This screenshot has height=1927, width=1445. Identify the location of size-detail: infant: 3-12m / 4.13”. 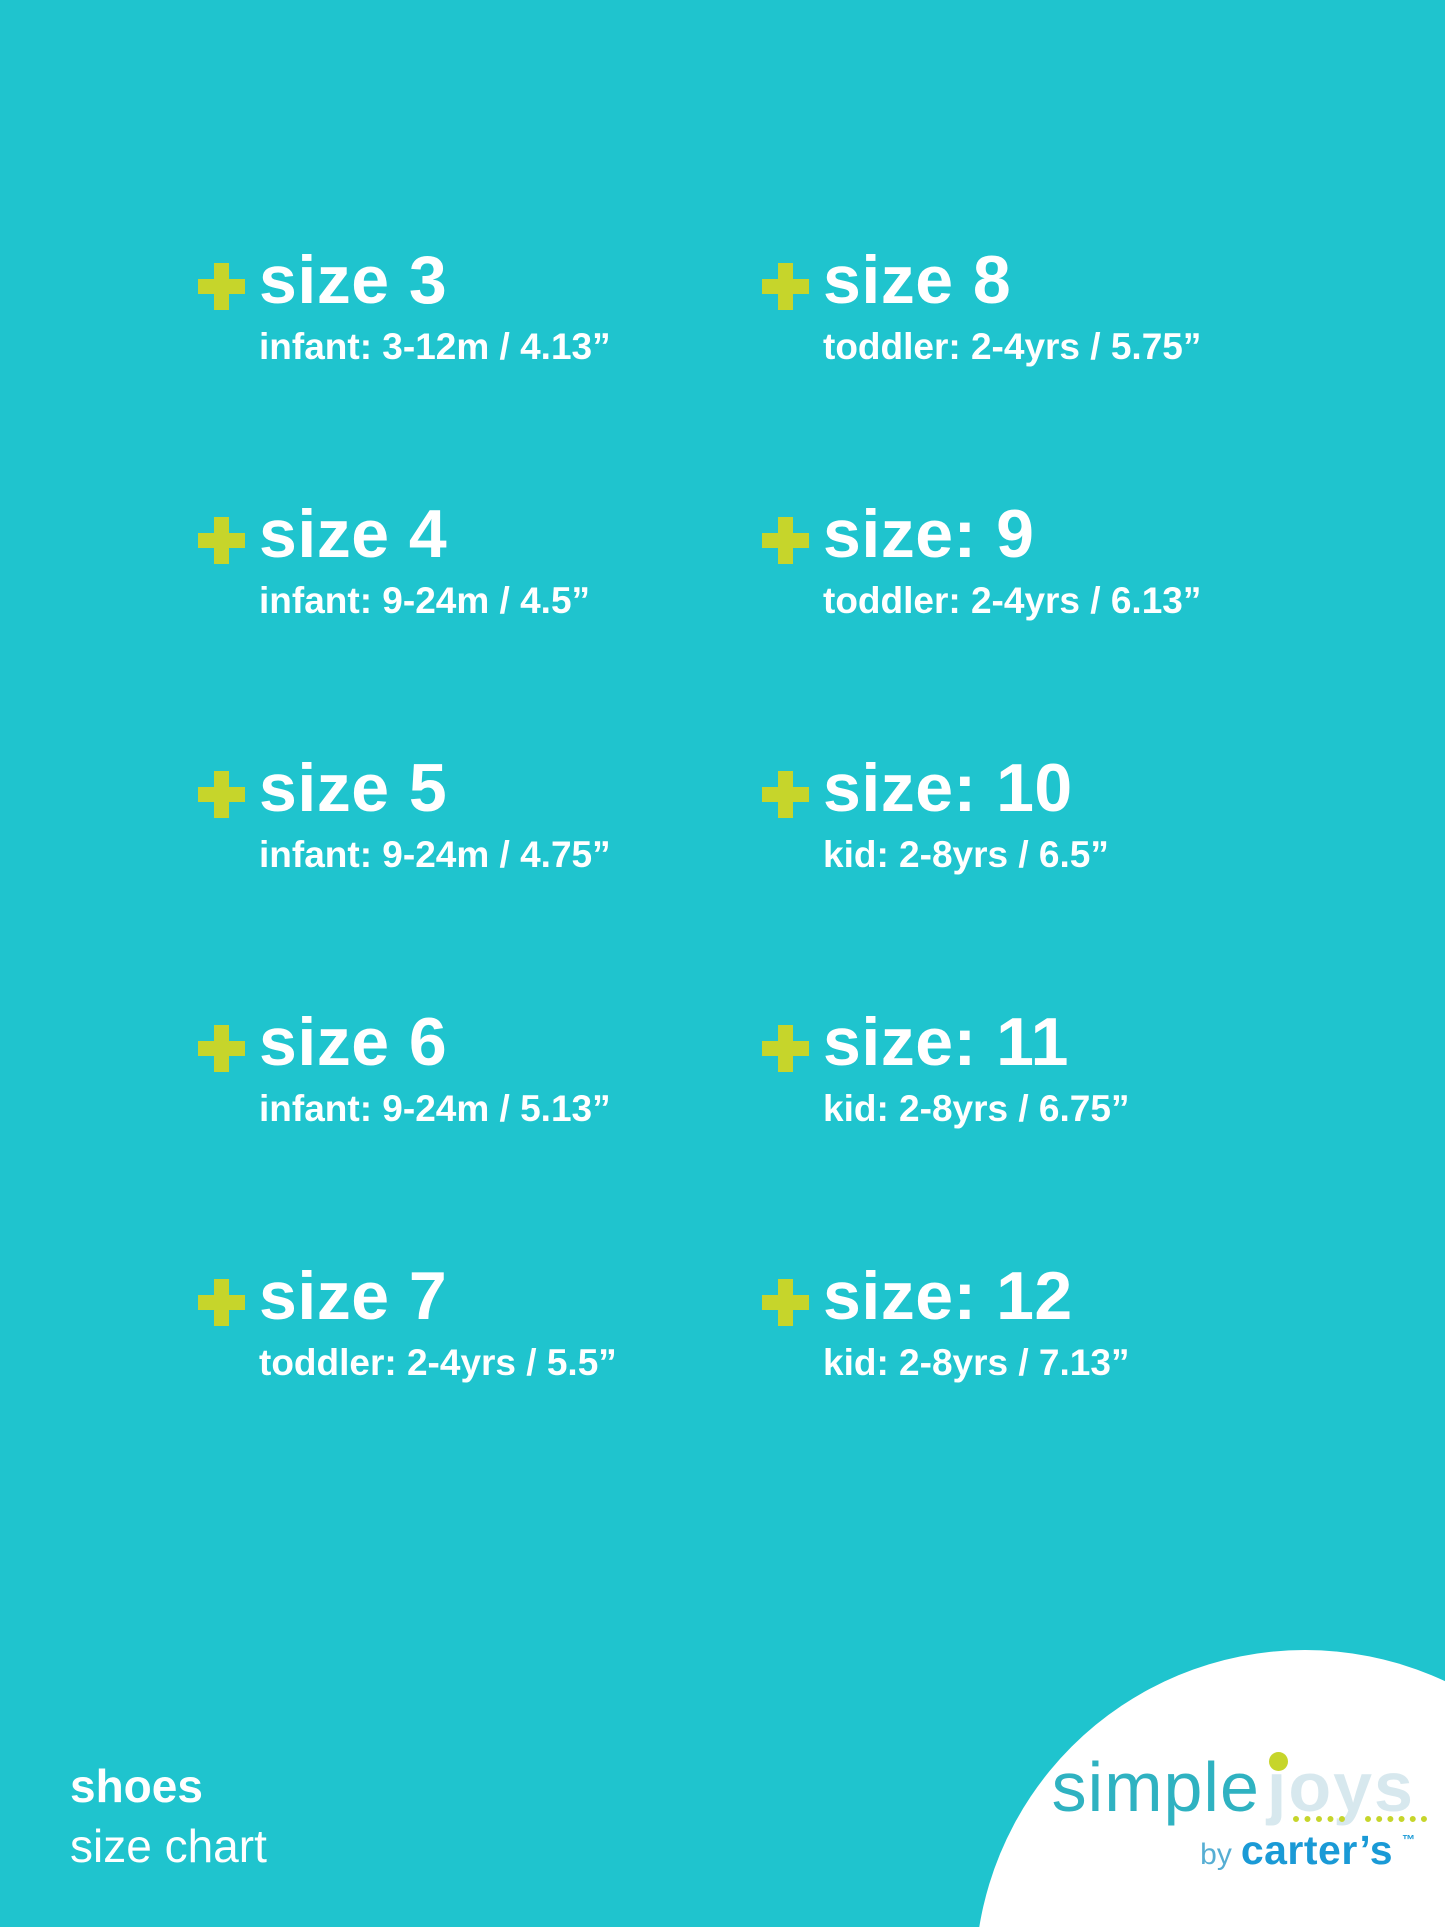
(435, 346).